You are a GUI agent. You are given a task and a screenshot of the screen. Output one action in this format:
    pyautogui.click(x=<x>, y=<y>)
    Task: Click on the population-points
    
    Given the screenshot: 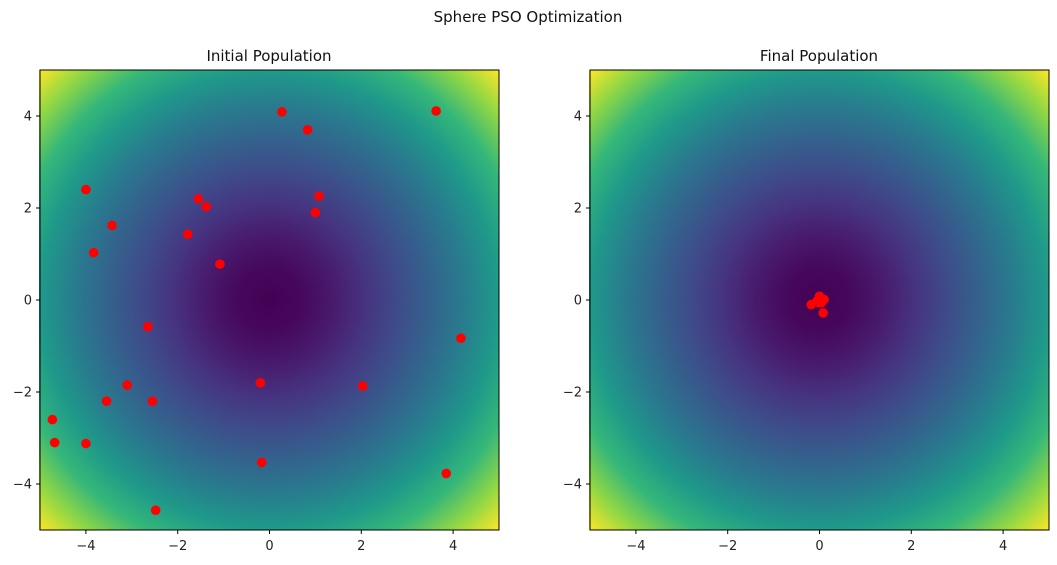 What is the action you would take?
    pyautogui.click(x=817, y=304)
    